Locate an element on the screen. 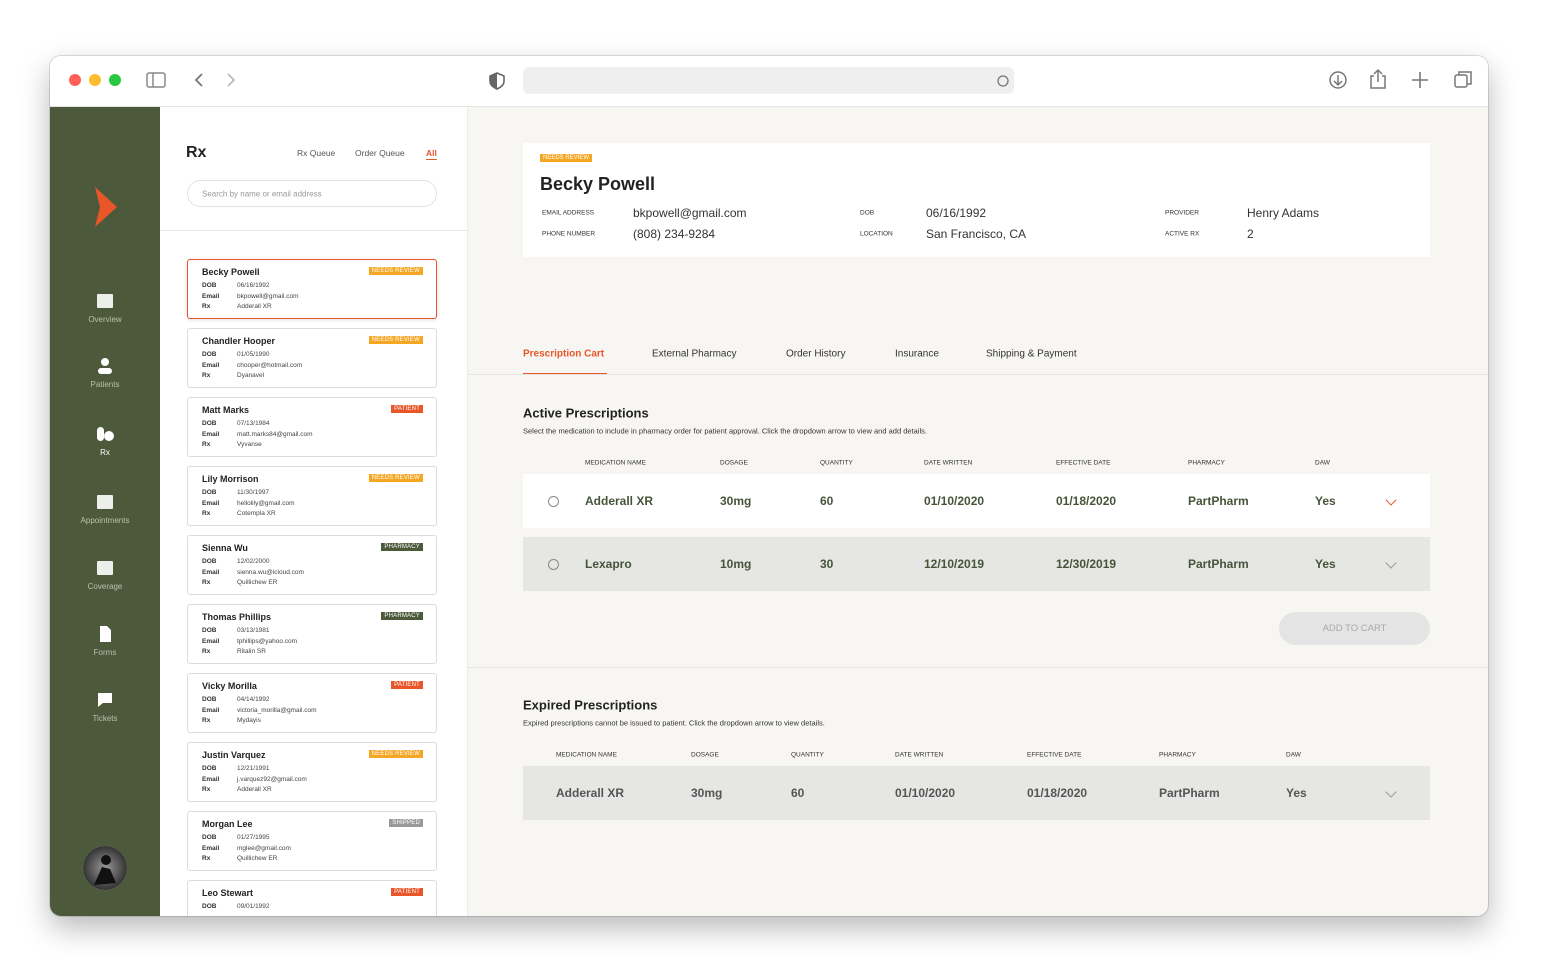  field-value: matt.marks84@gmail.com is located at coordinates (275, 434).